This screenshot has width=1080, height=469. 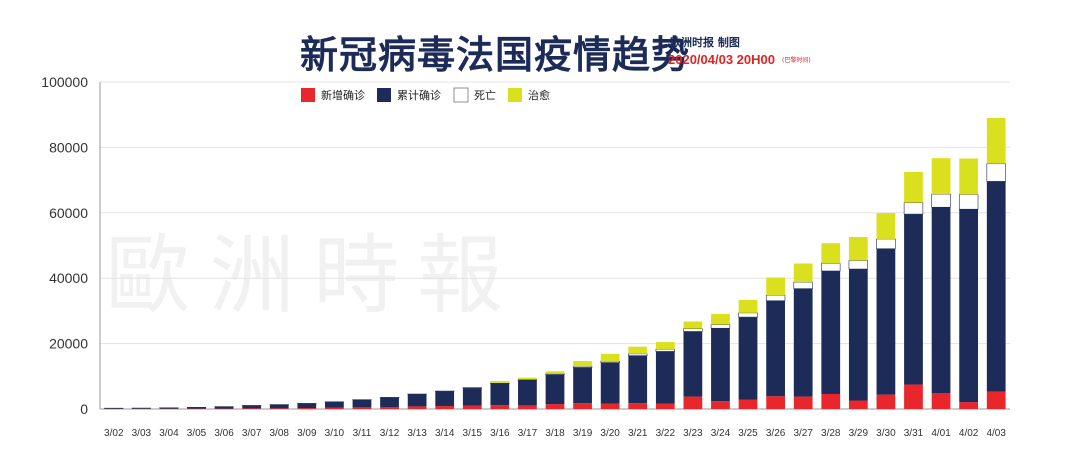 What do you see at coordinates (307, 433) in the screenshot?
I see `x-tick-label: 3/09` at bounding box center [307, 433].